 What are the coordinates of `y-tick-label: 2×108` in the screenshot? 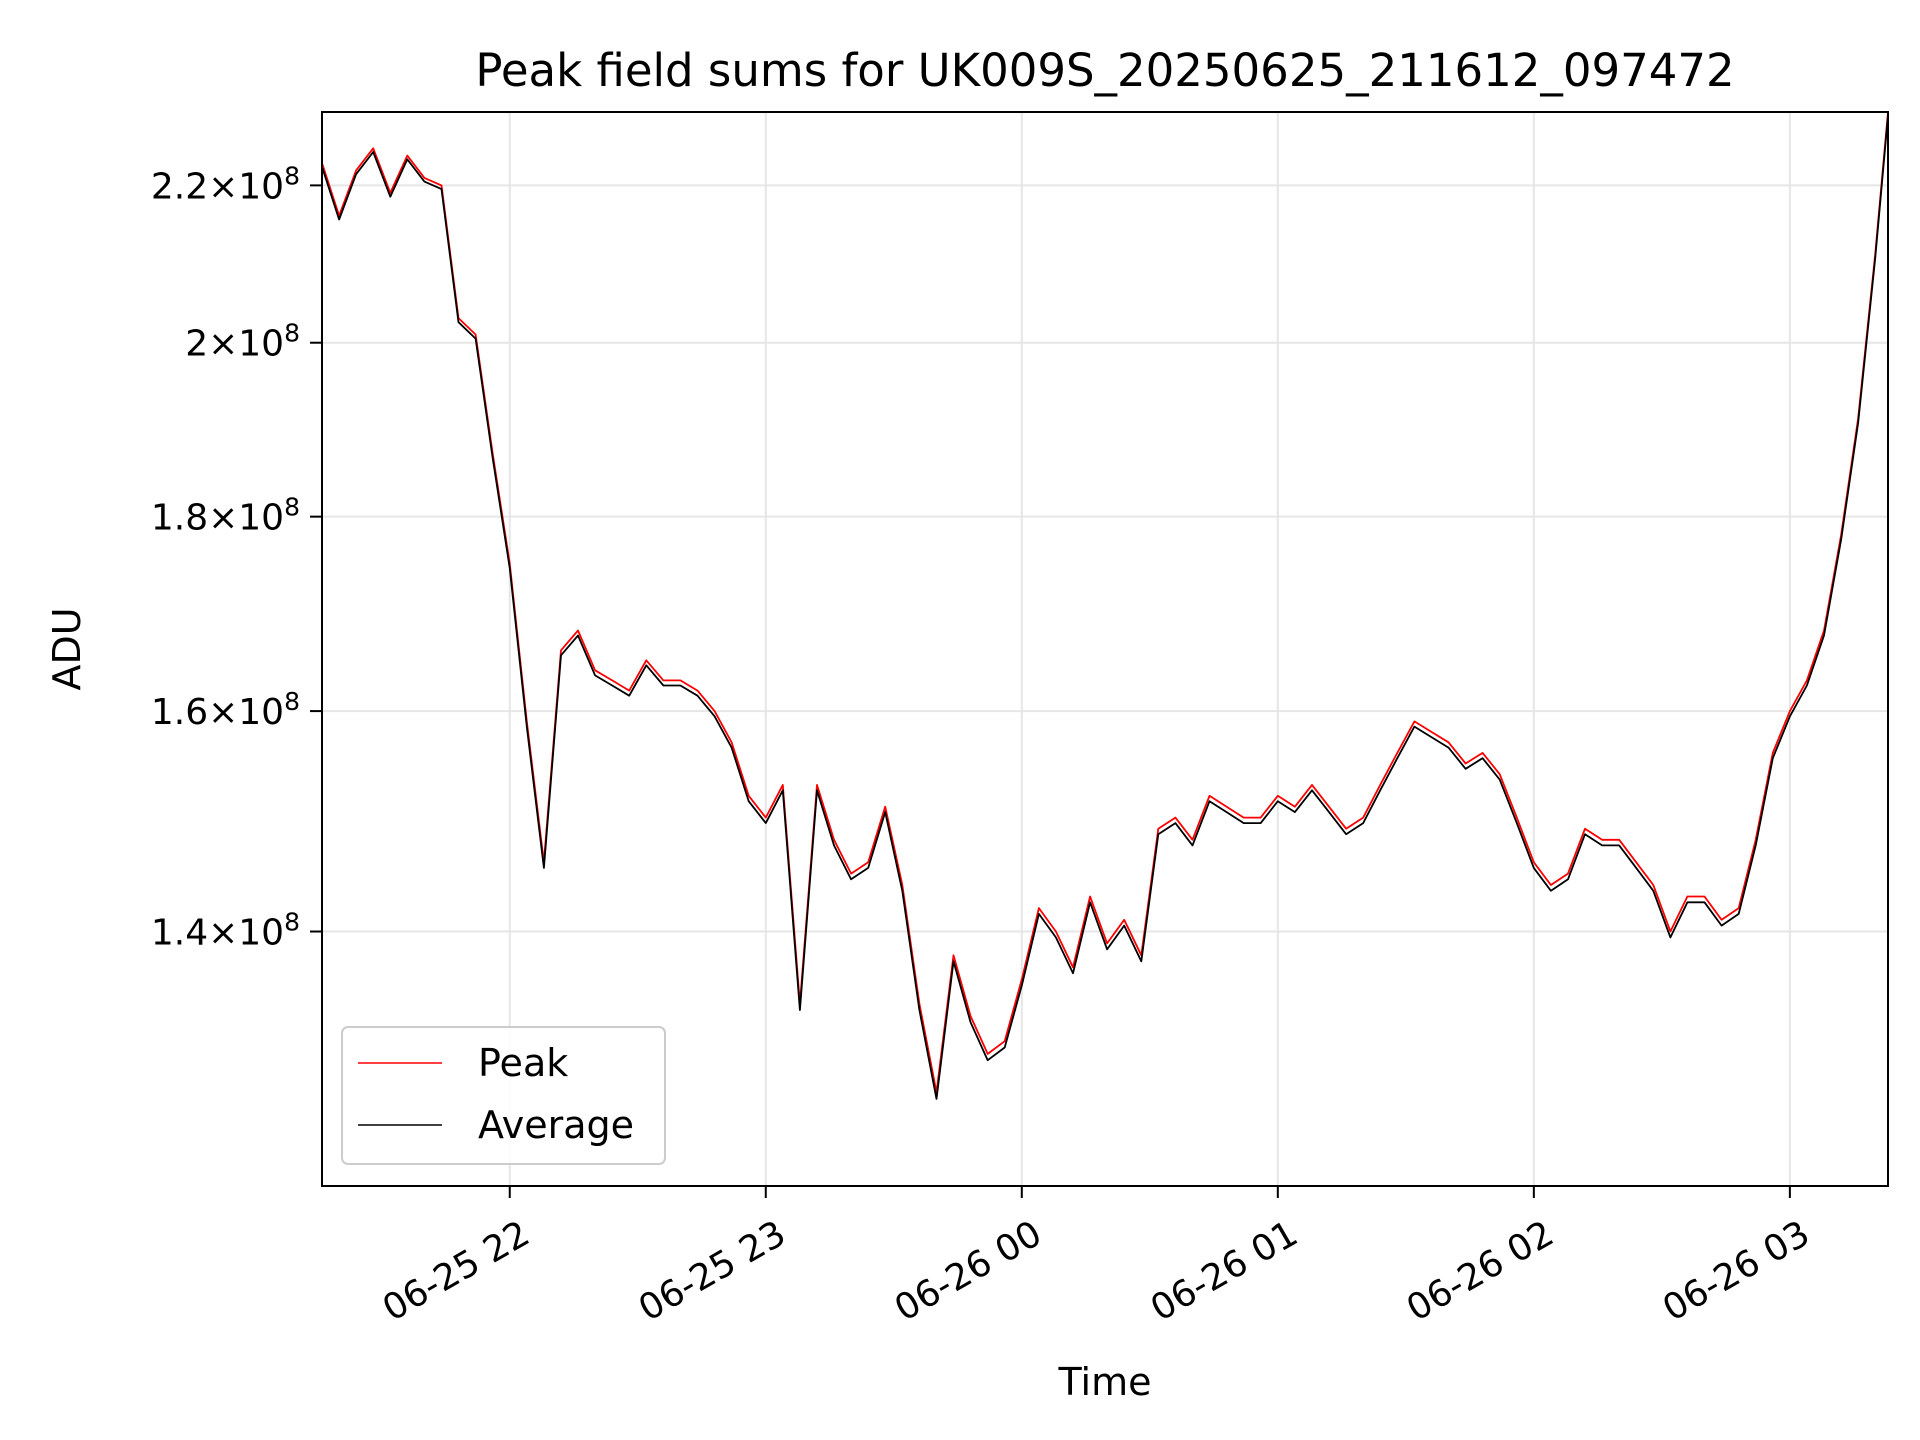 It's located at (242, 342).